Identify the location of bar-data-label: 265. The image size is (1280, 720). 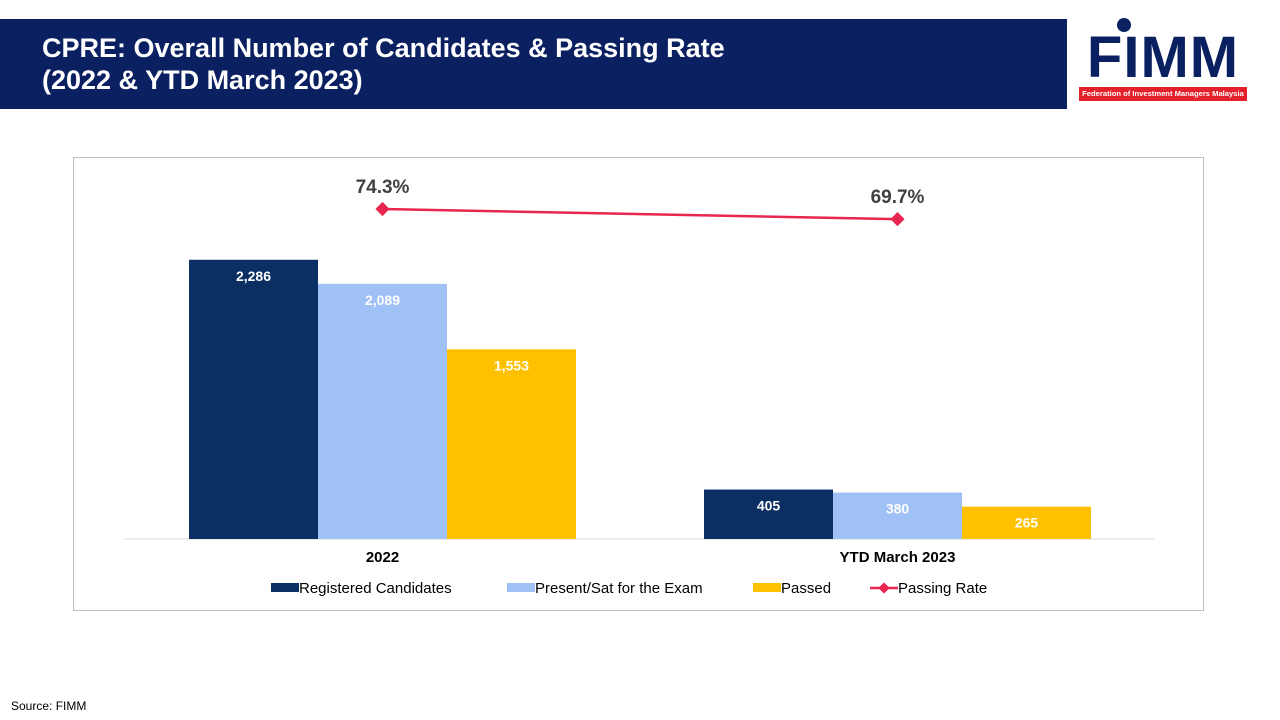
(1027, 523).